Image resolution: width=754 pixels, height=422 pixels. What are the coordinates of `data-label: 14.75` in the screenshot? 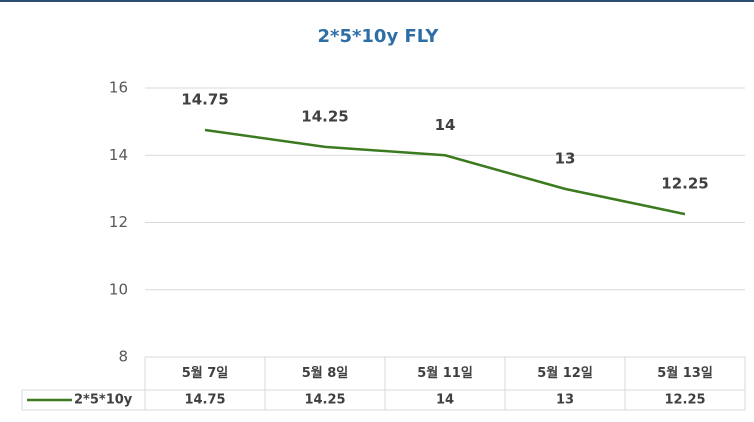 It's located at (204, 100).